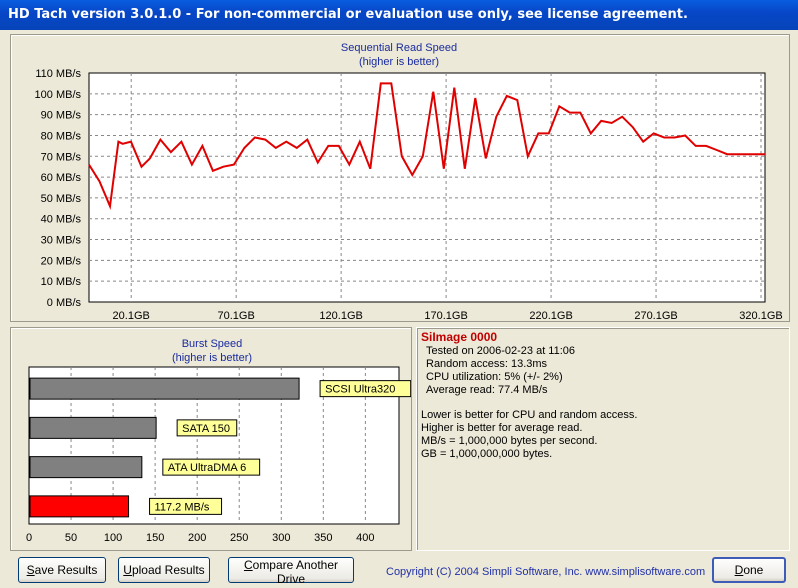 This screenshot has height=588, width=798. What do you see at coordinates (182, 507) in the screenshot?
I see `burst-bar-label: 117.2 MB/s` at bounding box center [182, 507].